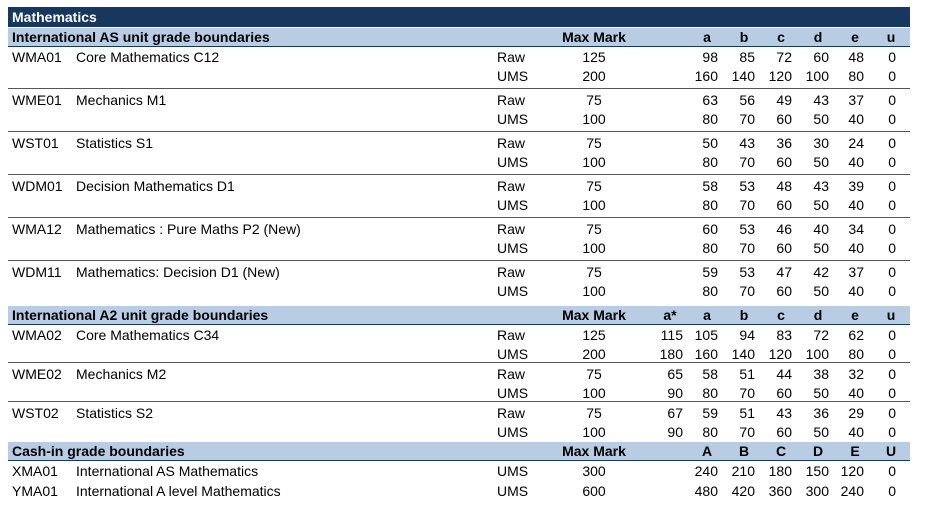  I want to click on grade-boundary: 32, so click(856, 373).